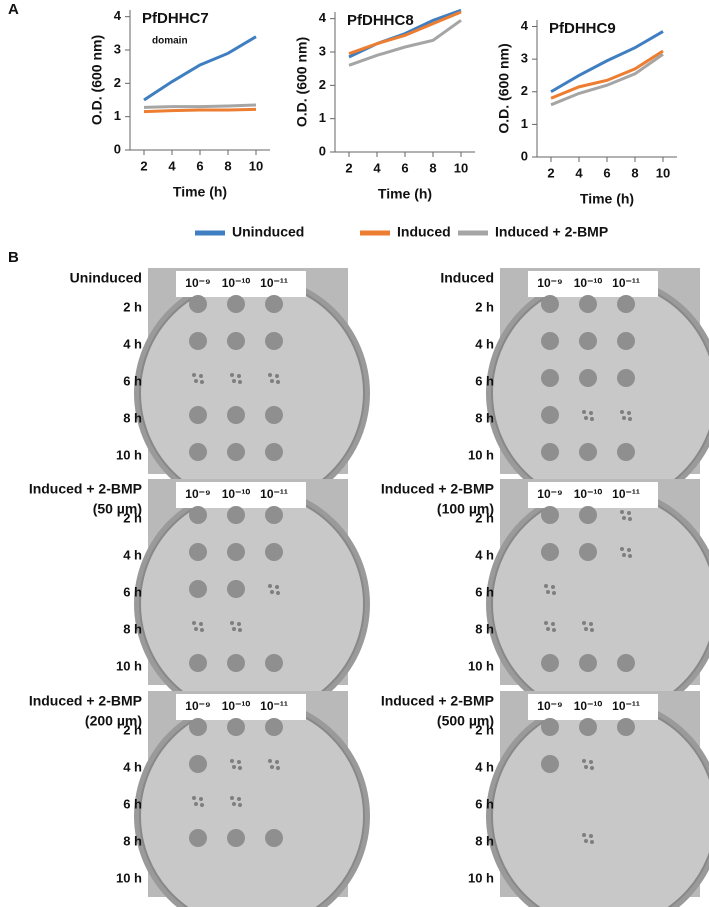 This screenshot has width=709, height=907. What do you see at coordinates (197, 706) in the screenshot?
I see `dilution-label: 10⁻⁹` at bounding box center [197, 706].